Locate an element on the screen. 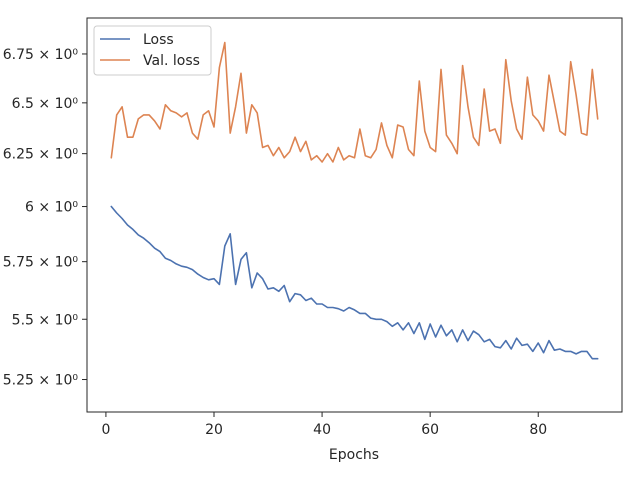  x-tick-label: 0 is located at coordinates (105, 430).